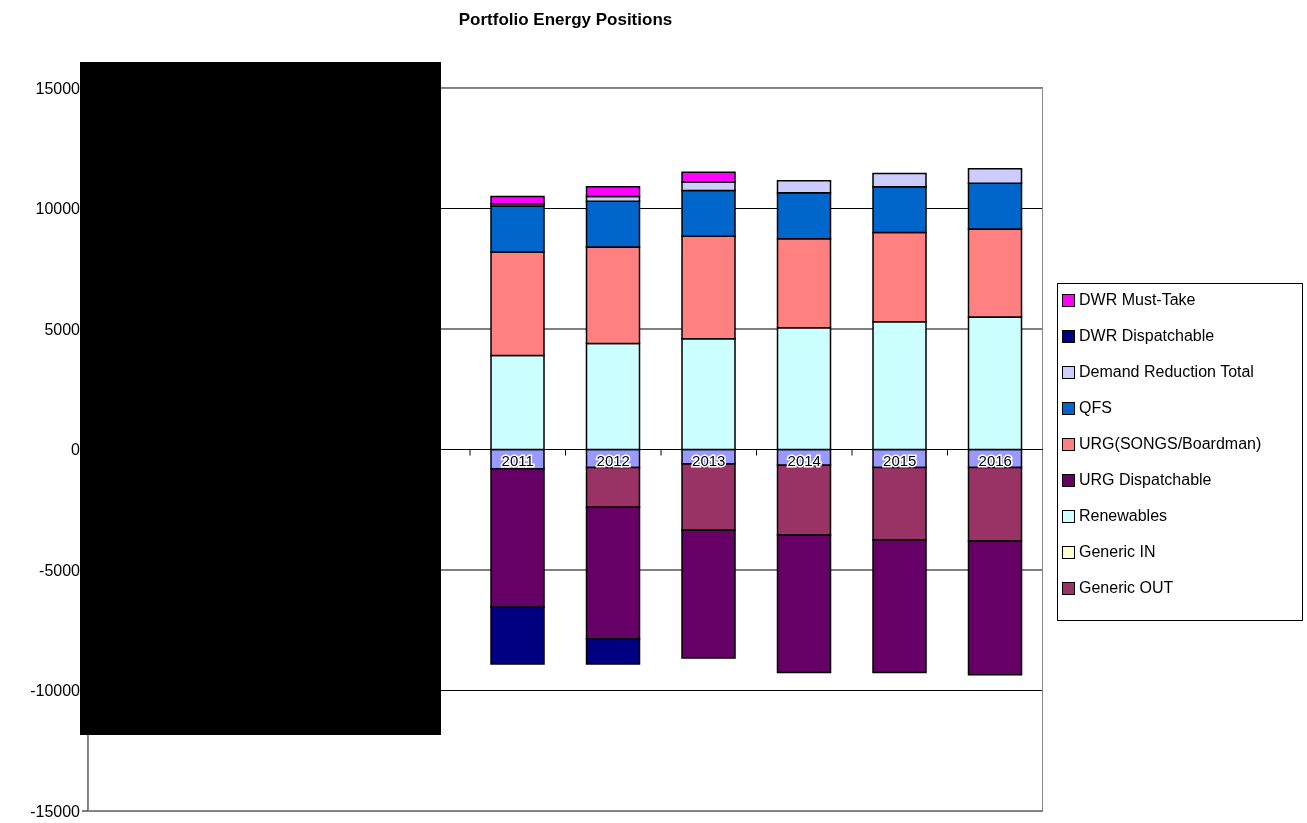  I want to click on legend-label: DWR Dispatchable, so click(1147, 335).